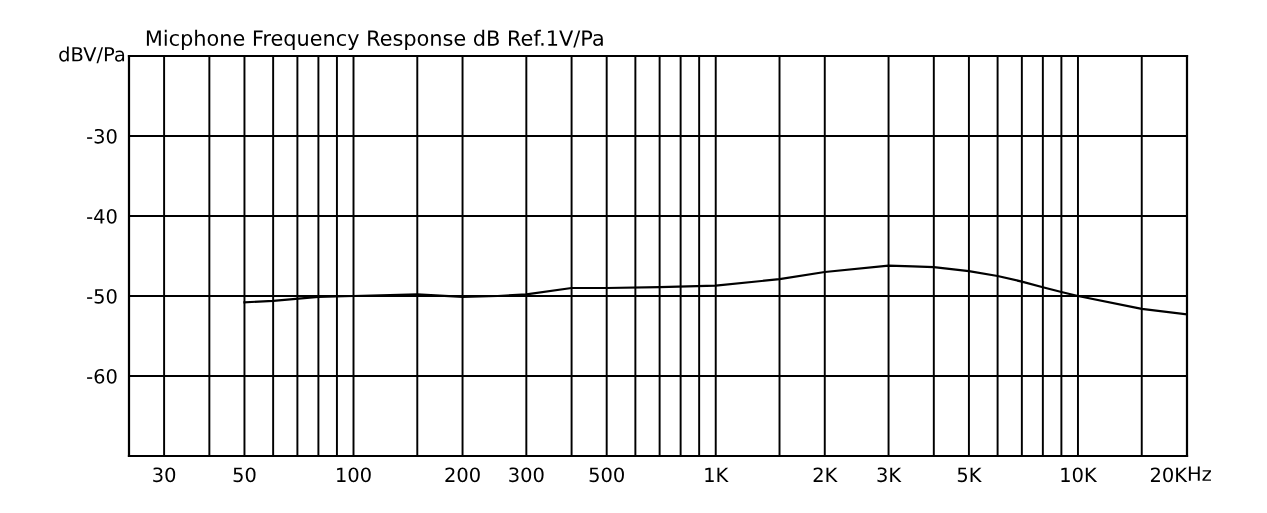 This screenshot has width=1267, height=513. Describe the element at coordinates (969, 475) in the screenshot. I see `x-tick-label: 5K` at that location.